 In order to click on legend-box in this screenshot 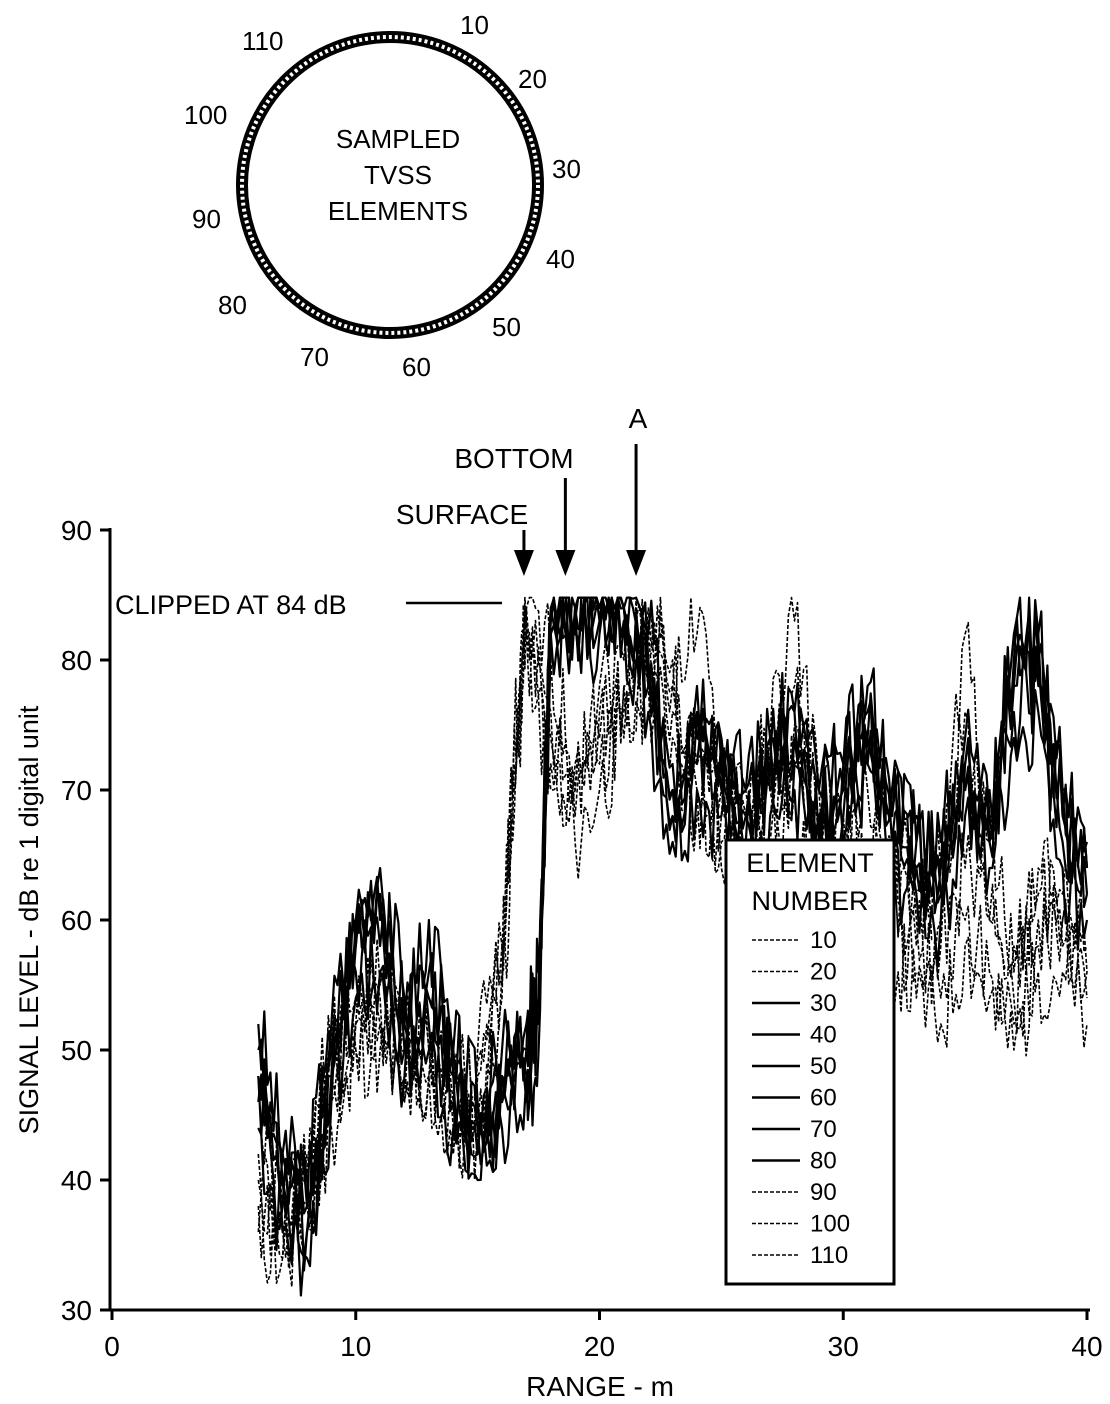, I will do `click(810, 1062)`.